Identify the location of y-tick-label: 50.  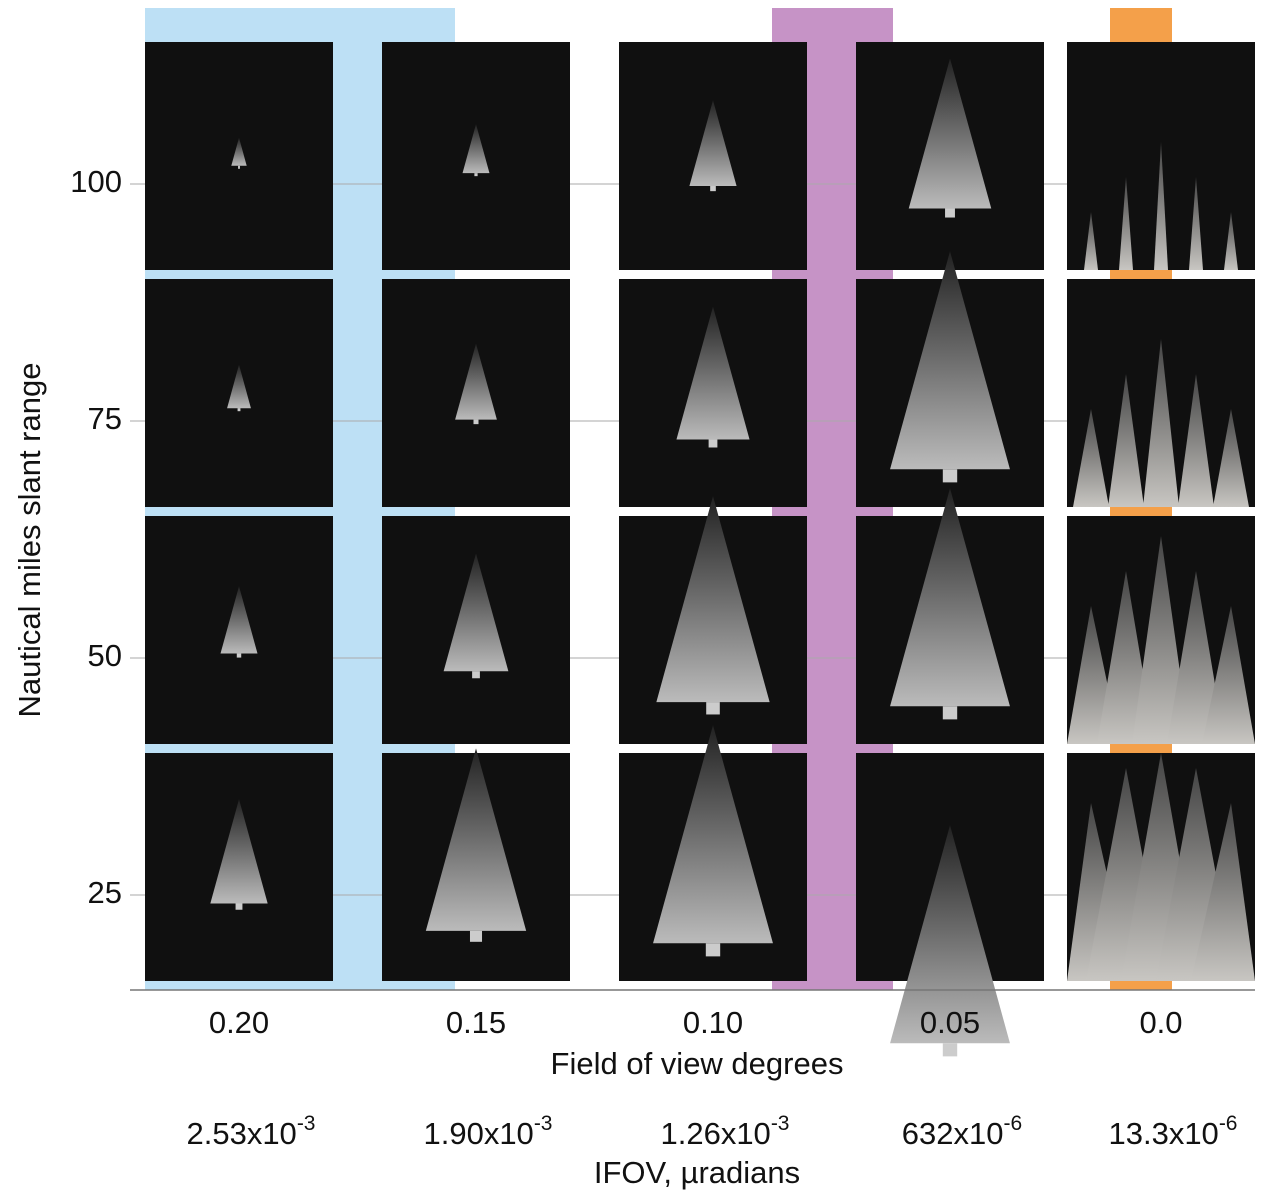
(105, 655).